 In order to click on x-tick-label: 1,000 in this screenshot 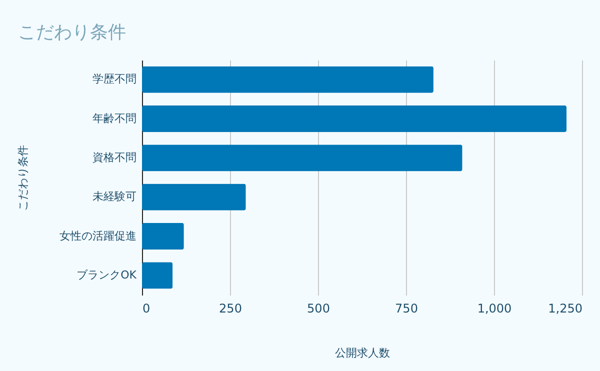, I will do `click(494, 309)`.